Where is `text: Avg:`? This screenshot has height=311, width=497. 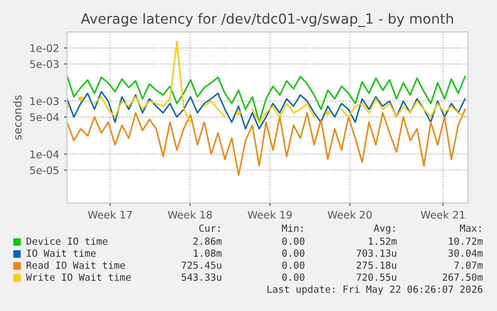 text: Avg: is located at coordinates (384, 229).